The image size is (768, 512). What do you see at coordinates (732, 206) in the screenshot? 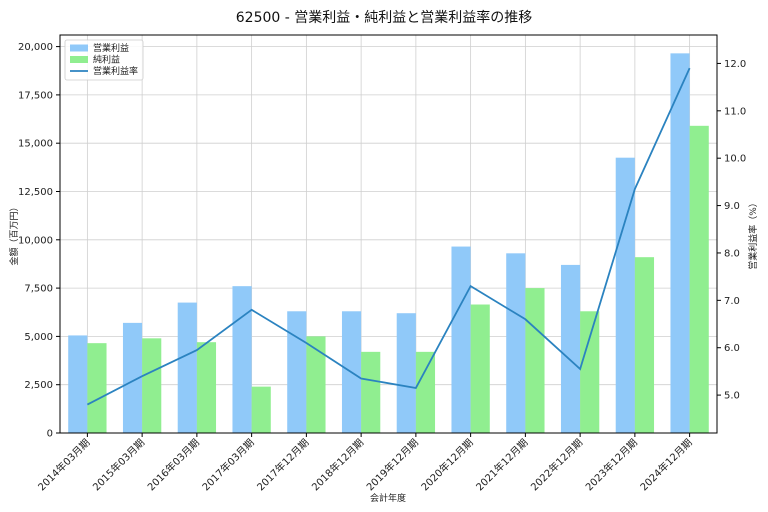
I see `y2-tick-label: 9.0` at bounding box center [732, 206].